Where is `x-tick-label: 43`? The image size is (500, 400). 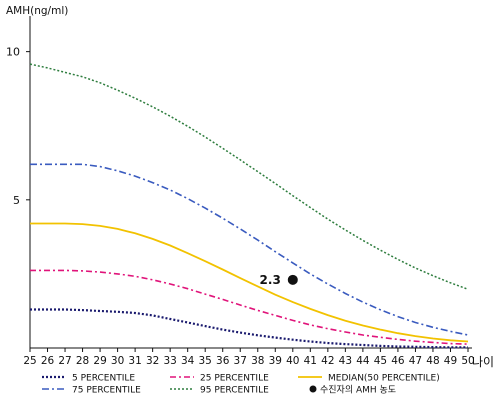
x-tick-label: 43 is located at coordinates (345, 361).